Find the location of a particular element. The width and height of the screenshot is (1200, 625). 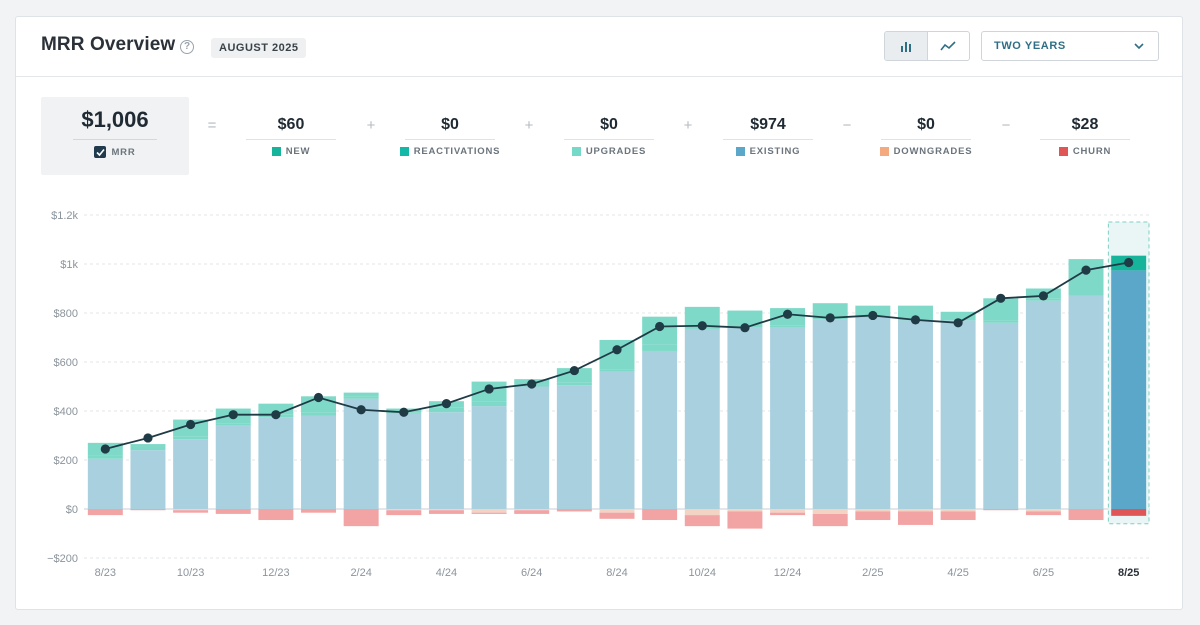

chart-type-toggle is located at coordinates (927, 46).